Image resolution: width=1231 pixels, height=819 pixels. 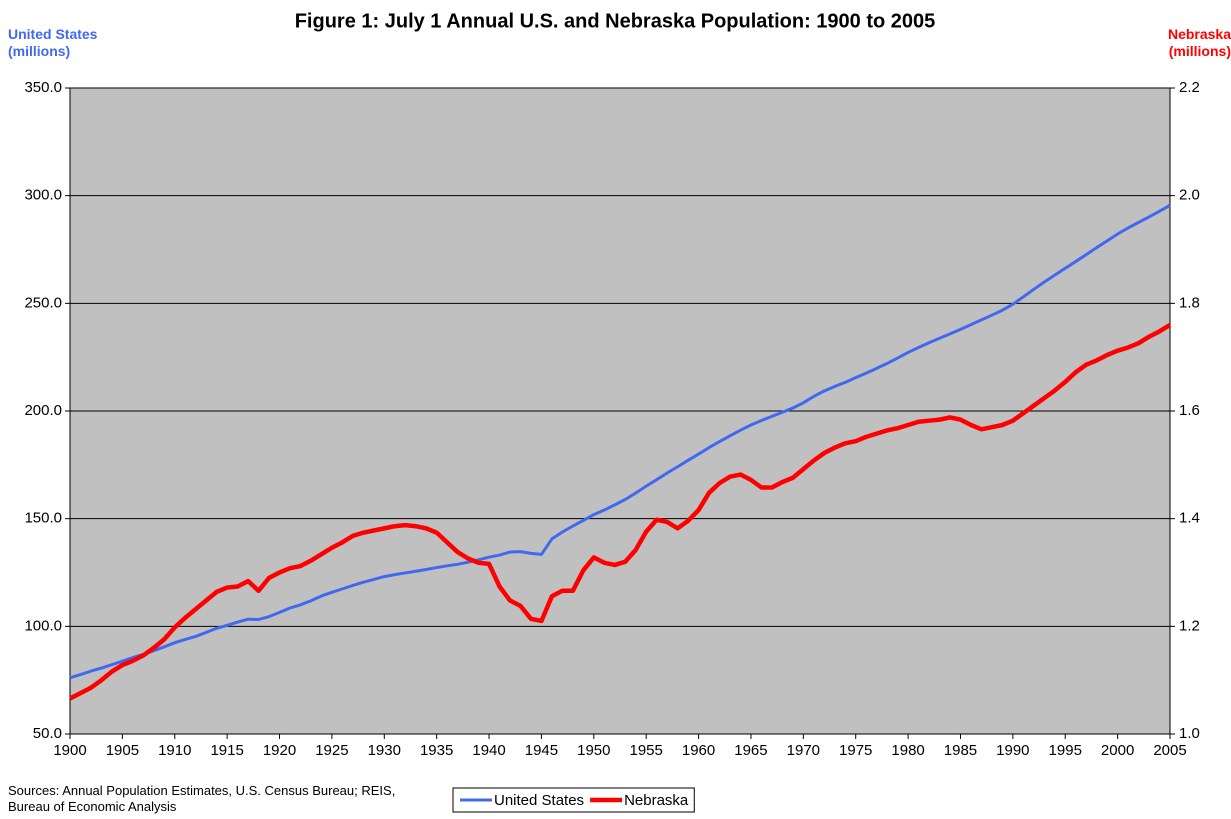 I want to click on legend-label: Nebraska, so click(x=656, y=800).